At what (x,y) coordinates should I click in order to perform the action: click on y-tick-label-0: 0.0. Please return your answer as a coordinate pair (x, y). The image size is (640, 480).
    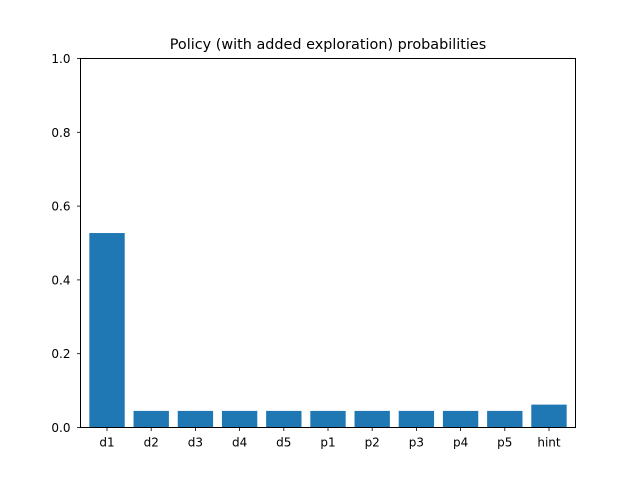
    Looking at the image, I should click on (60, 428).